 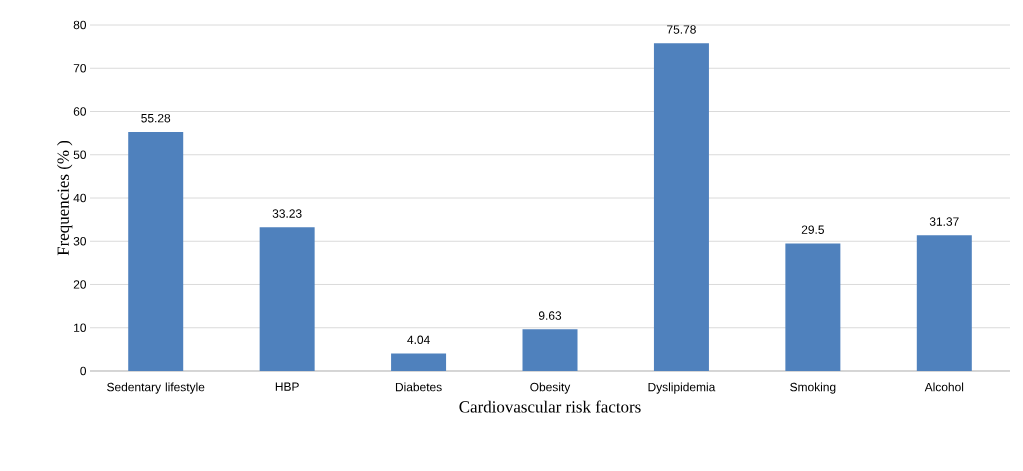 What do you see at coordinates (682, 388) in the screenshot?
I see `x-tick-label: Dyslipidemia` at bounding box center [682, 388].